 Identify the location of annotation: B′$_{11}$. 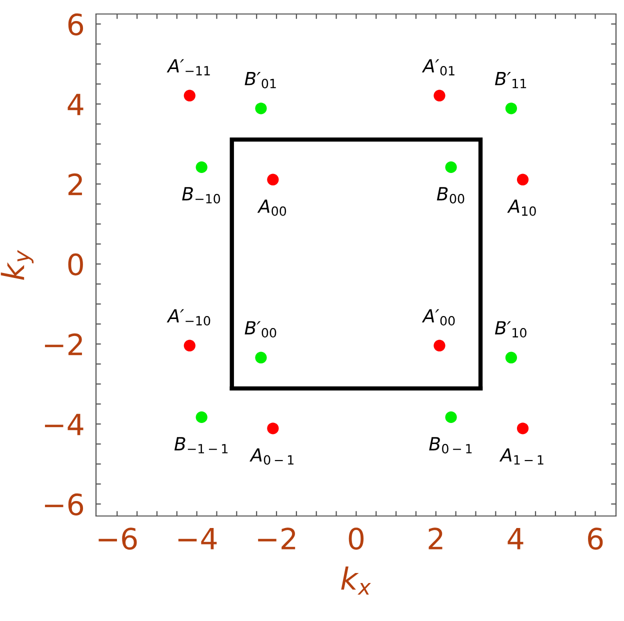
(510, 80).